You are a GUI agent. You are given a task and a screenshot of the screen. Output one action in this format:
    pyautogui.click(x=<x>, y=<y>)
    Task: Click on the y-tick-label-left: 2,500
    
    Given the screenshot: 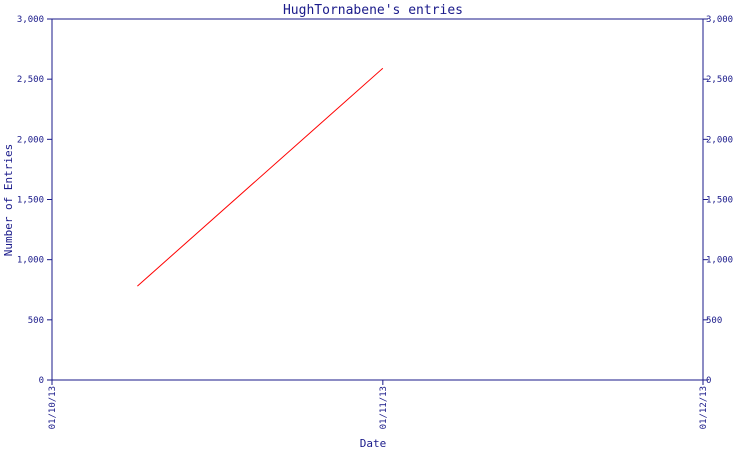 What is the action you would take?
    pyautogui.click(x=30, y=80)
    